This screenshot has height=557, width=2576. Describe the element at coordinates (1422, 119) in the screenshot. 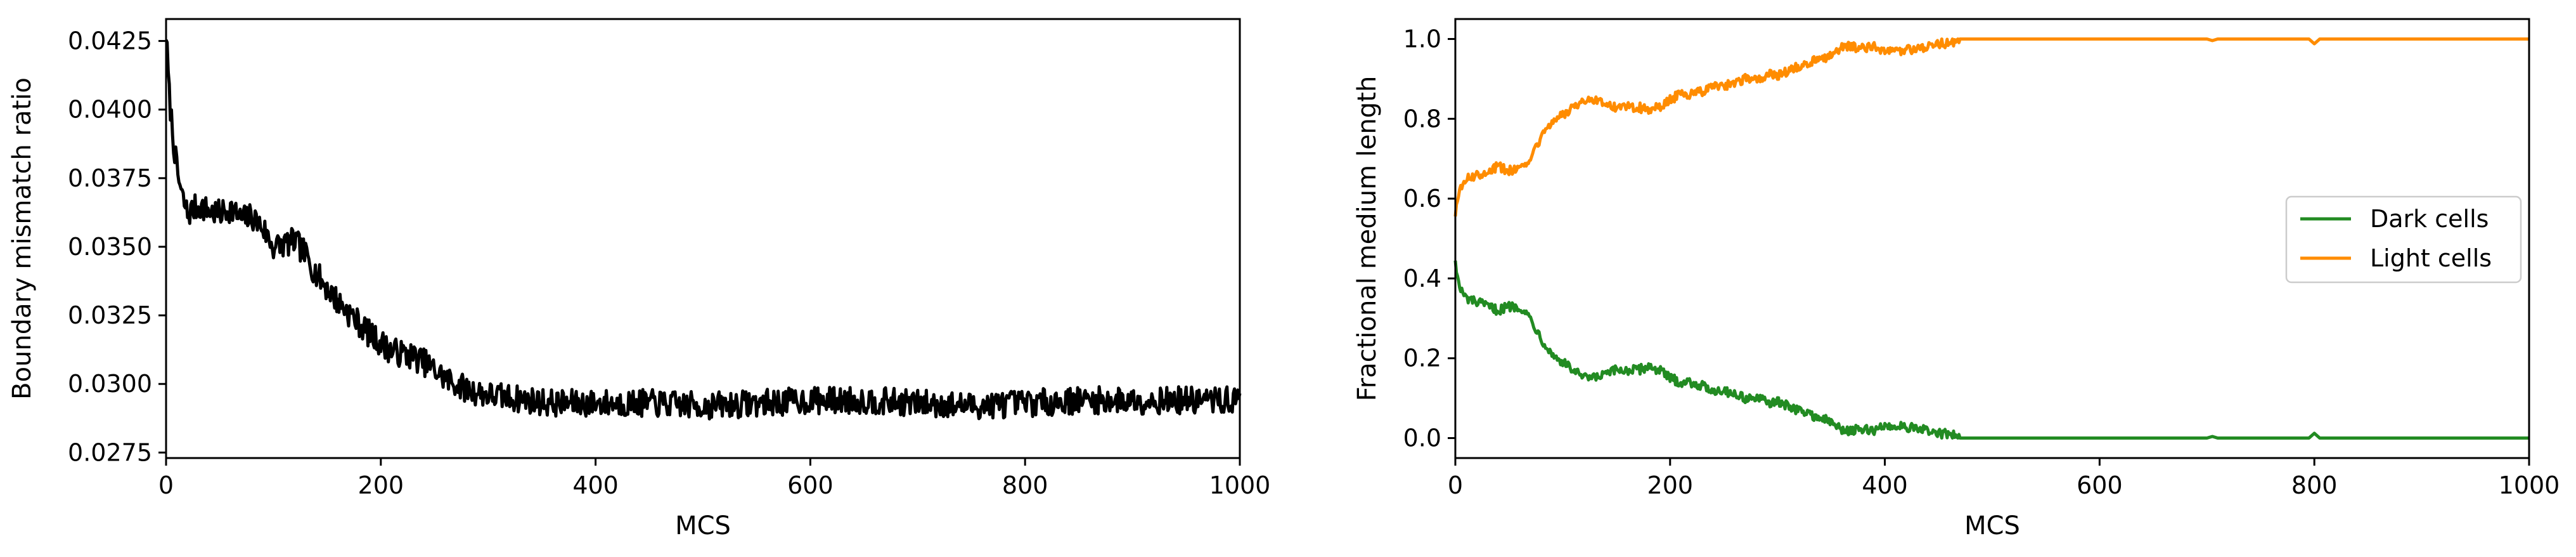

I see `y-tick-label: 0.8` at that location.